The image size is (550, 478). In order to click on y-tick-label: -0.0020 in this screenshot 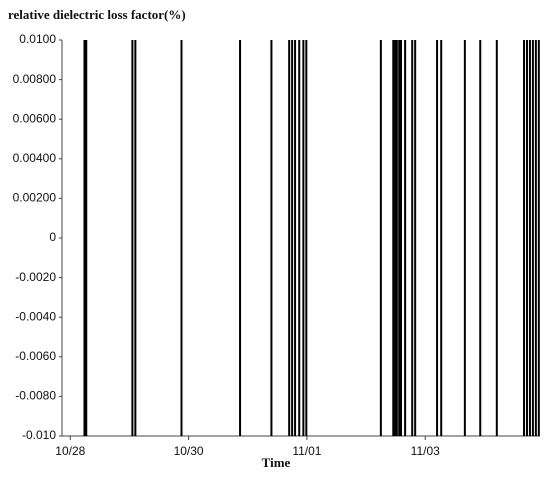, I will do `click(35, 277)`.